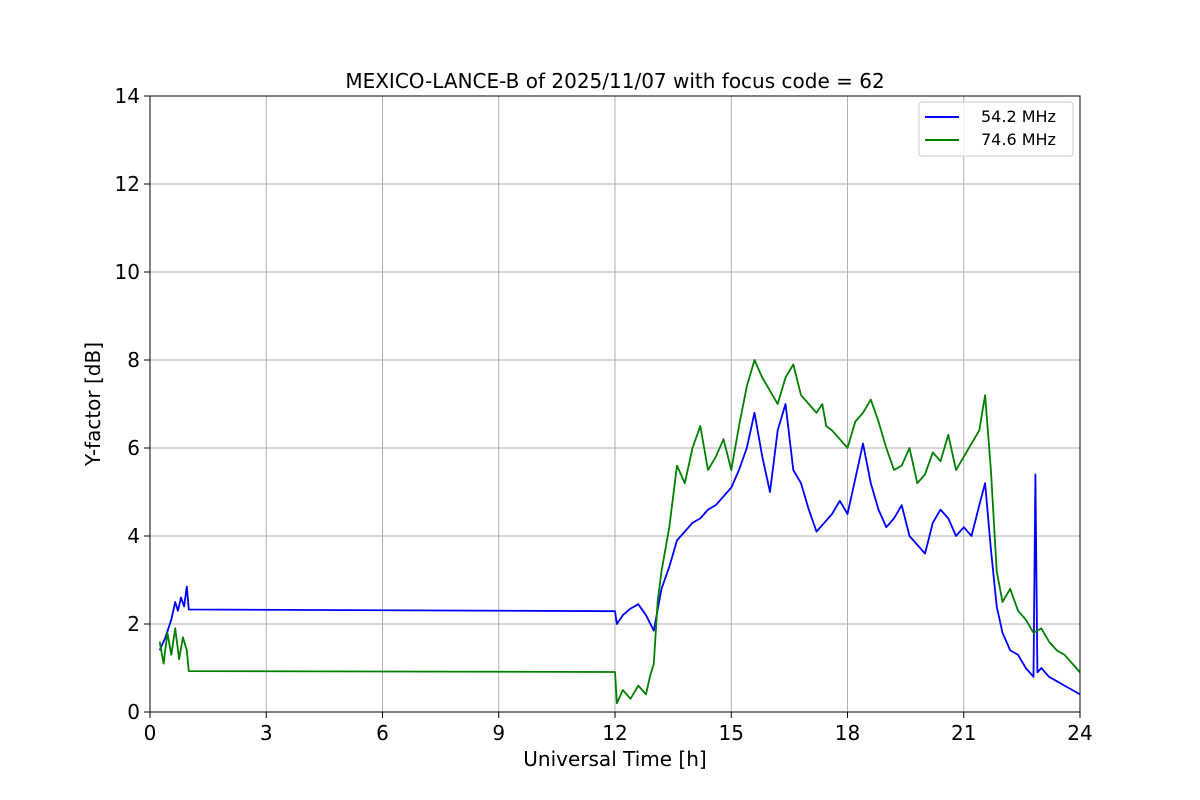 This screenshot has height=800, width=1200. I want to click on x-tick-label: 12, so click(614, 733).